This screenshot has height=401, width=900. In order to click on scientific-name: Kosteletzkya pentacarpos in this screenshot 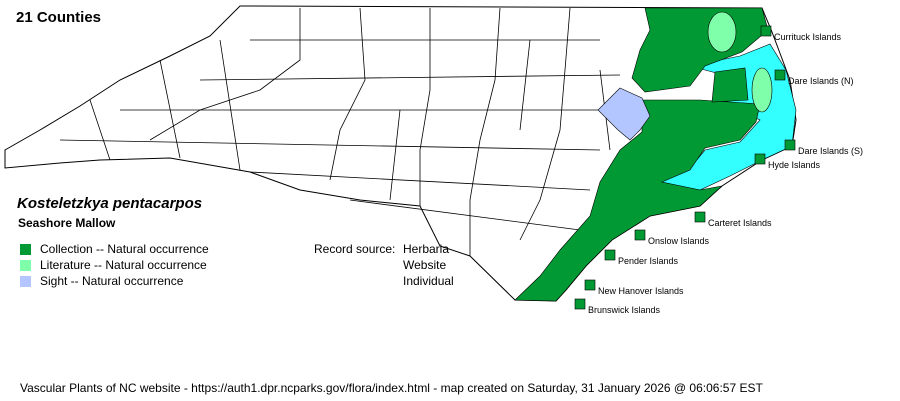, I will do `click(110, 203)`.